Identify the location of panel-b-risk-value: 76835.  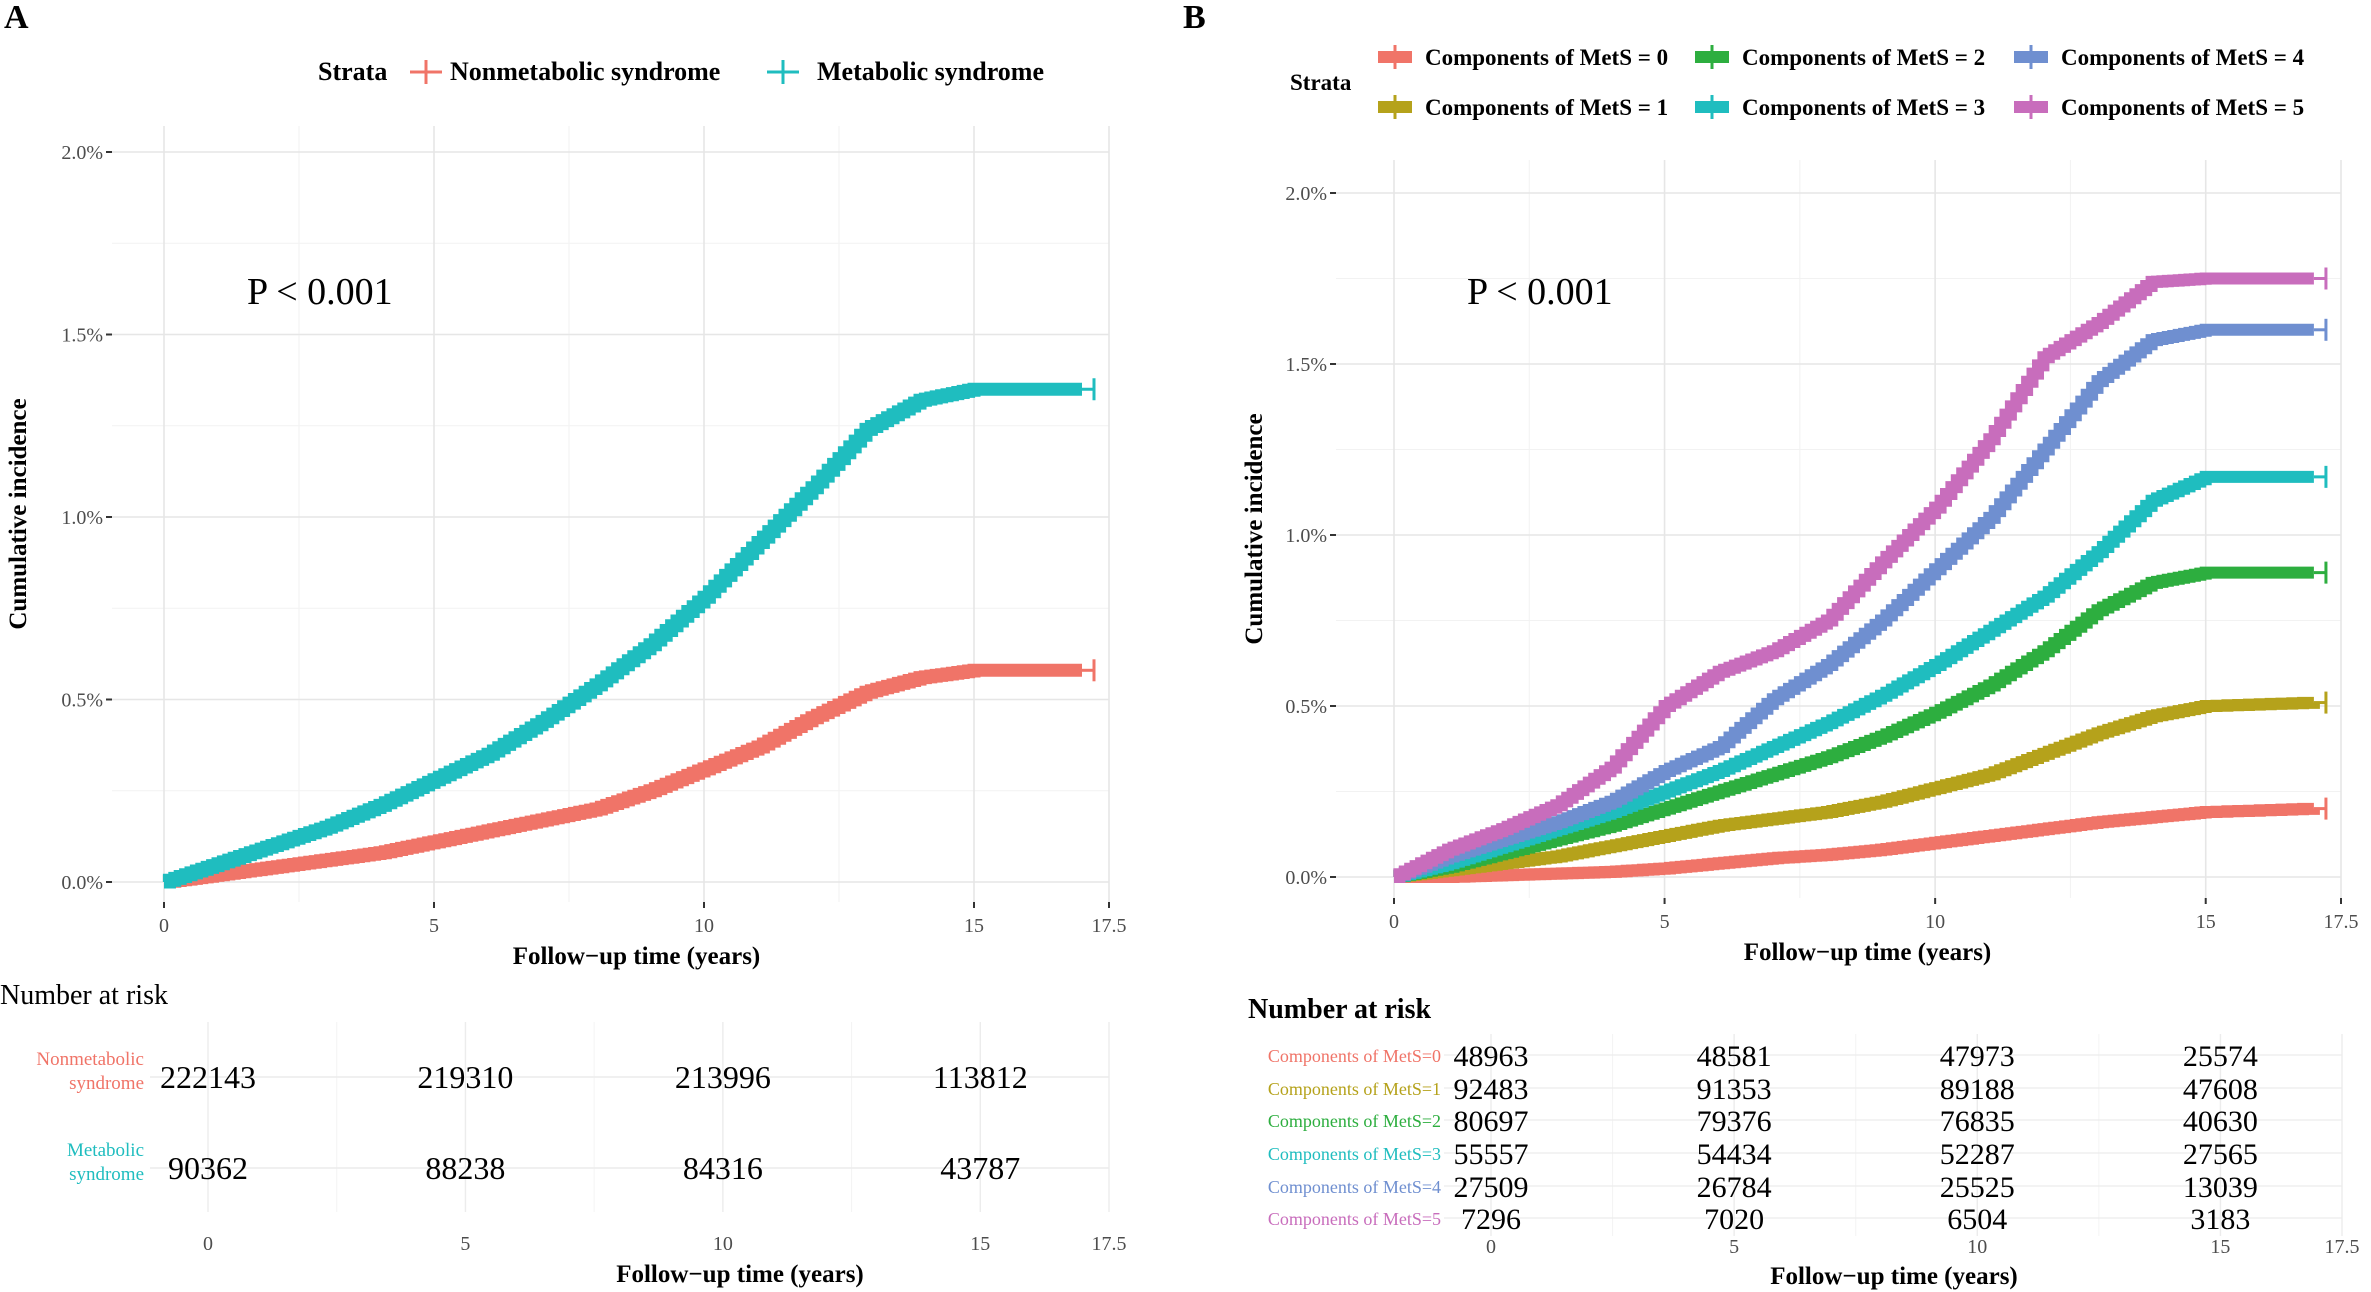
(1977, 1121).